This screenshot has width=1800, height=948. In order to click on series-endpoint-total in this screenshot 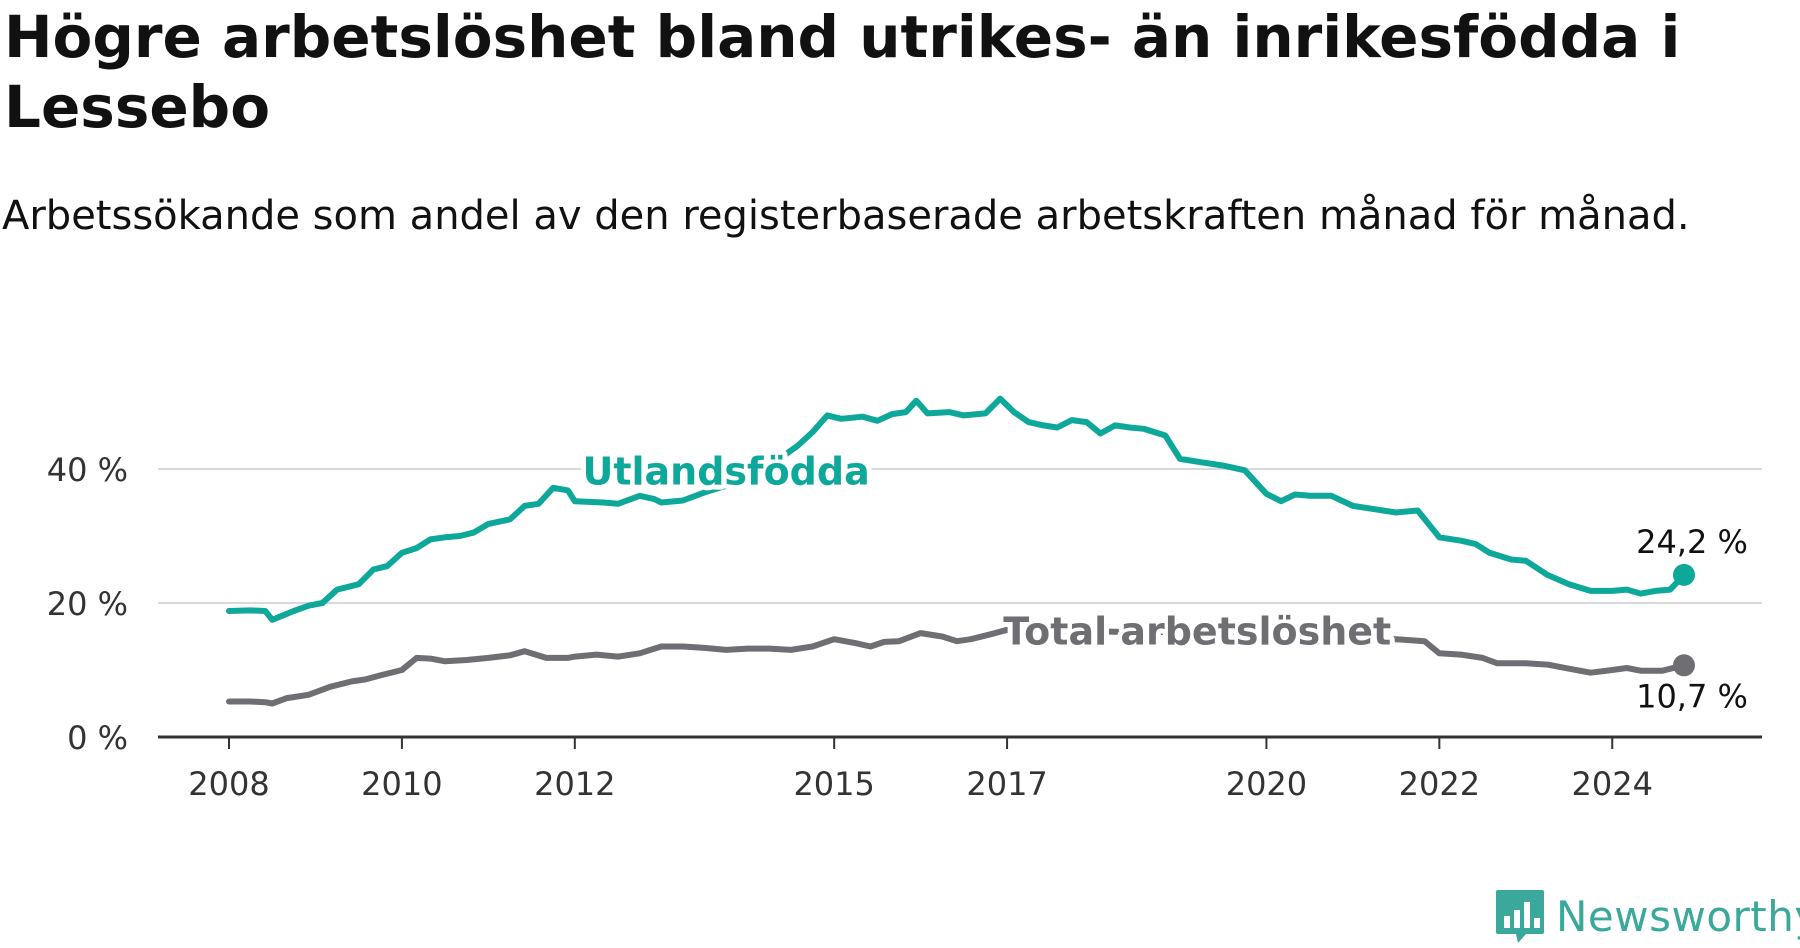, I will do `click(1684, 665)`.